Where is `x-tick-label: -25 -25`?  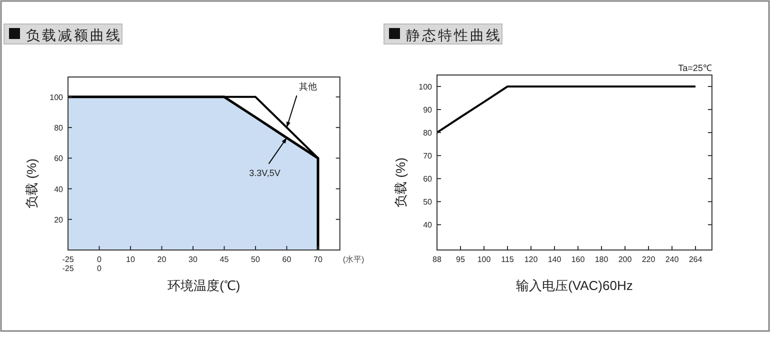
x-tick-label: -25 -25 is located at coordinates (68, 264).